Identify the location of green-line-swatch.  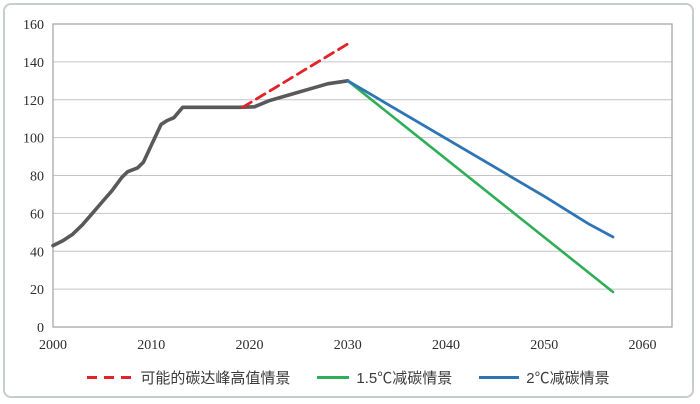
(333, 377).